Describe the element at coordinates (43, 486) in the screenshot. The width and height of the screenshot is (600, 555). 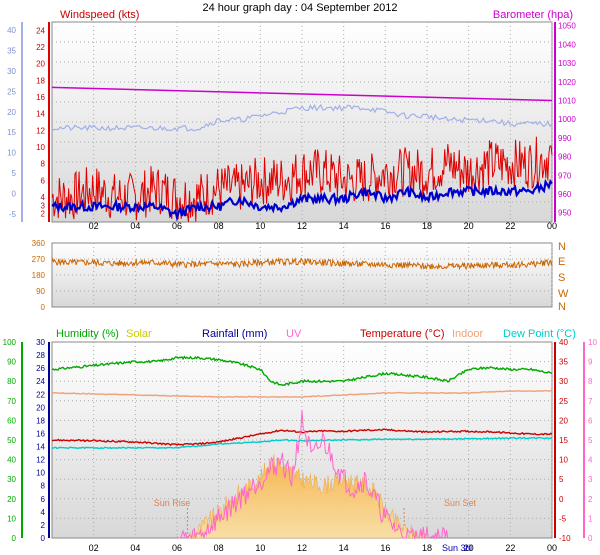
I see `rainfall-tick: 8` at that location.